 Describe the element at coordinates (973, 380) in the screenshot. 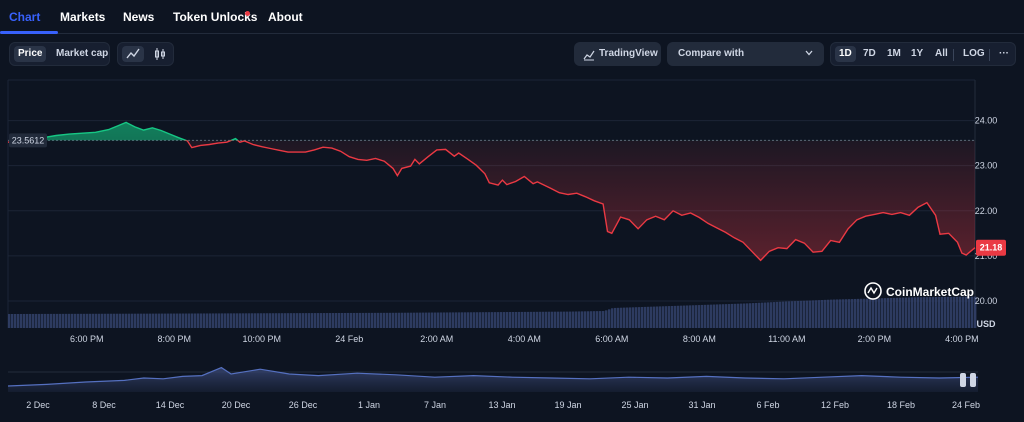

I see `navigator-handle-right` at that location.